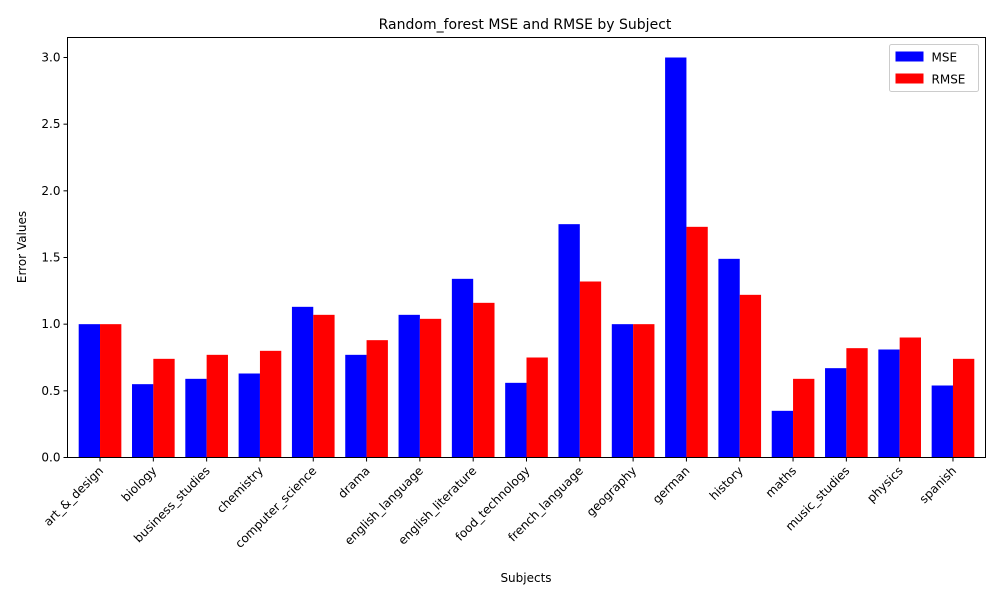  I want to click on bar-mse-english_language, so click(409, 386).